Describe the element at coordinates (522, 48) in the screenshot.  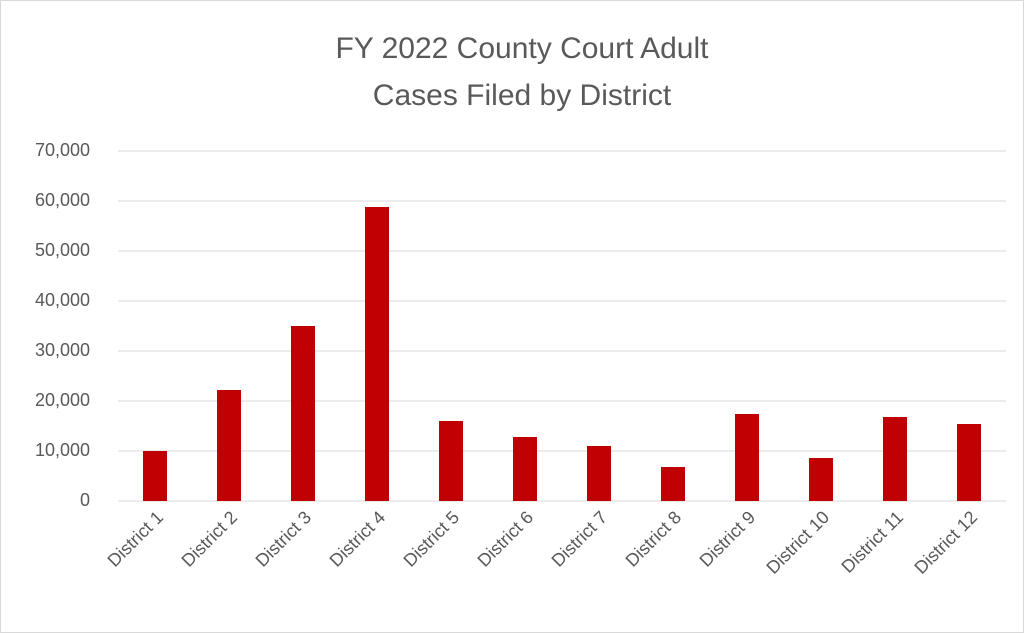
I see `chart-title-line: FY 2022 County Court Adult` at that location.